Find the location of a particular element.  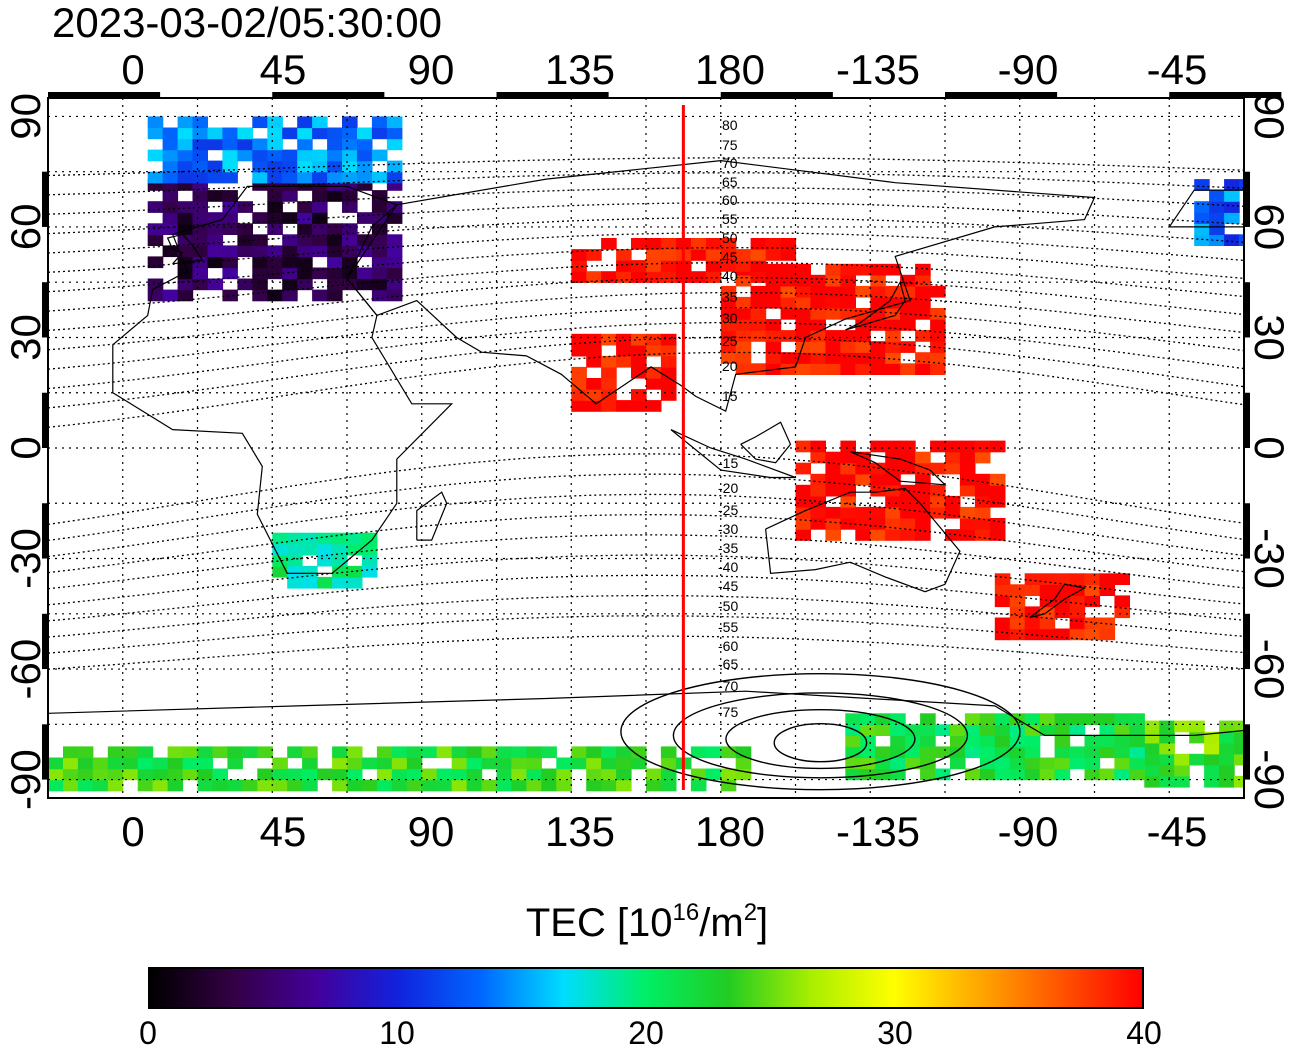

contour-label: -70 is located at coordinates (728, 686).